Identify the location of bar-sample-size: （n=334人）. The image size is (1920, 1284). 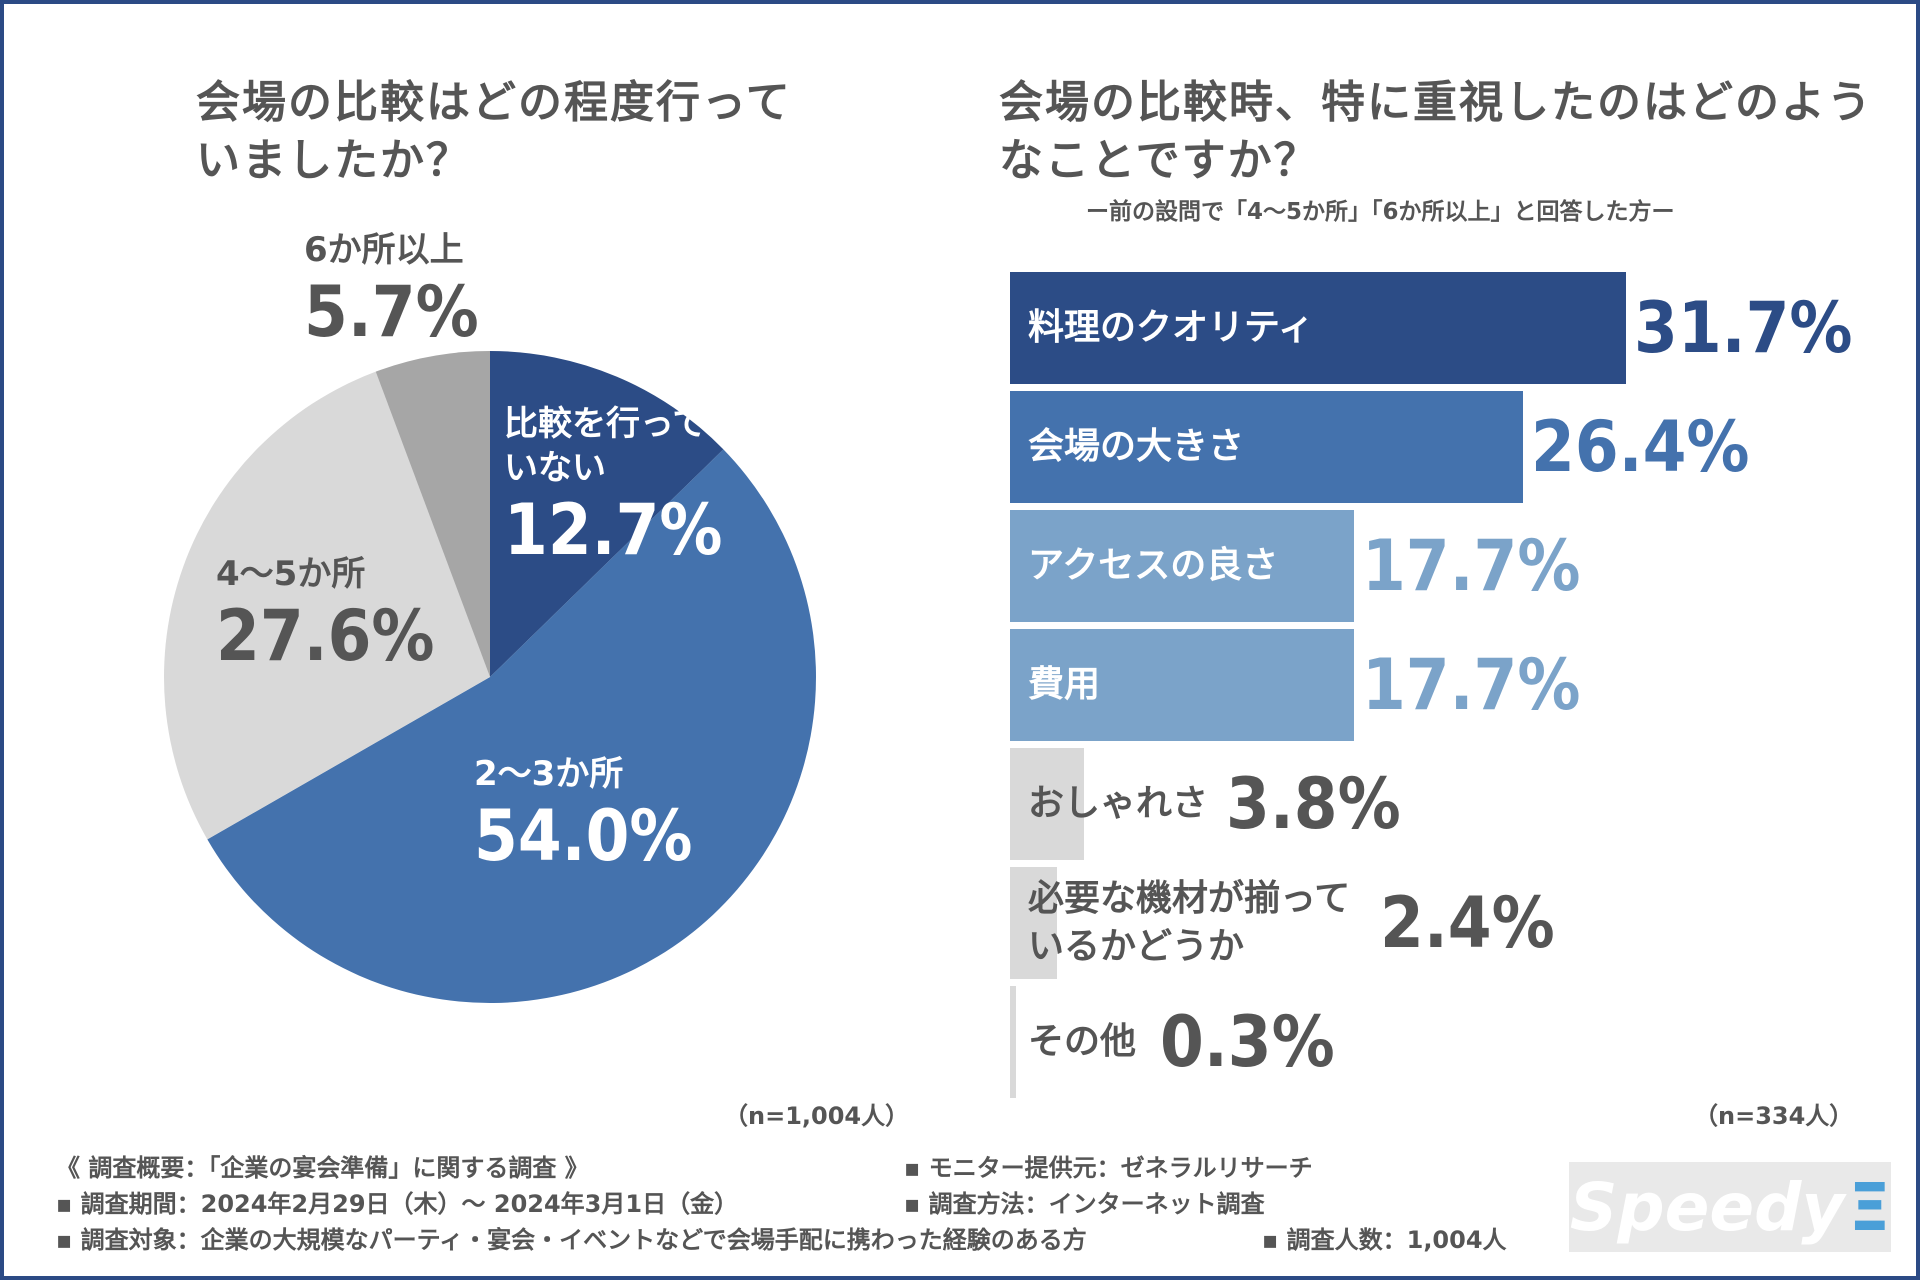
(1774, 1116).